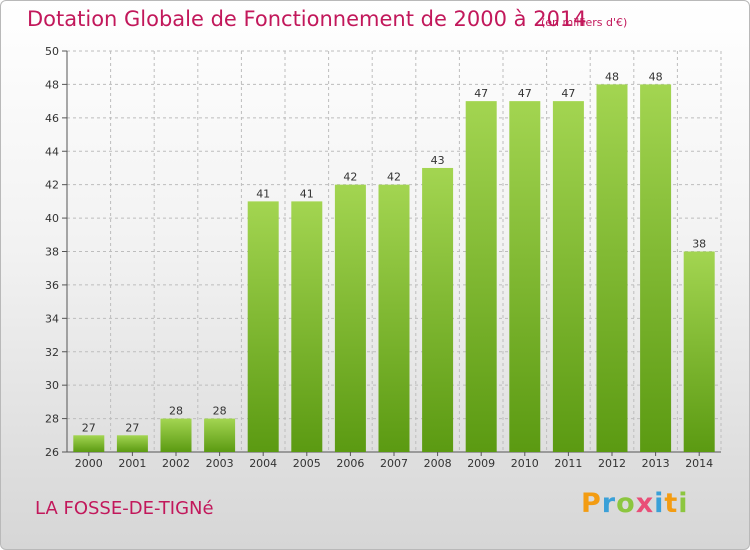 Image resolution: width=750 pixels, height=550 pixels. I want to click on logo-letter: t, so click(671, 503).